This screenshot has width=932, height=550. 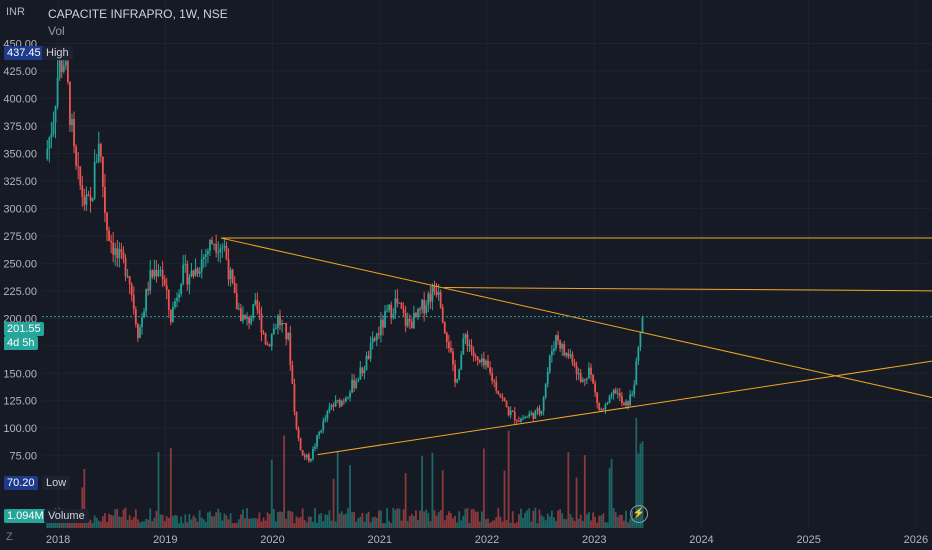 What do you see at coordinates (21, 343) in the screenshot?
I see `bar-countdown: 4d 5h` at bounding box center [21, 343].